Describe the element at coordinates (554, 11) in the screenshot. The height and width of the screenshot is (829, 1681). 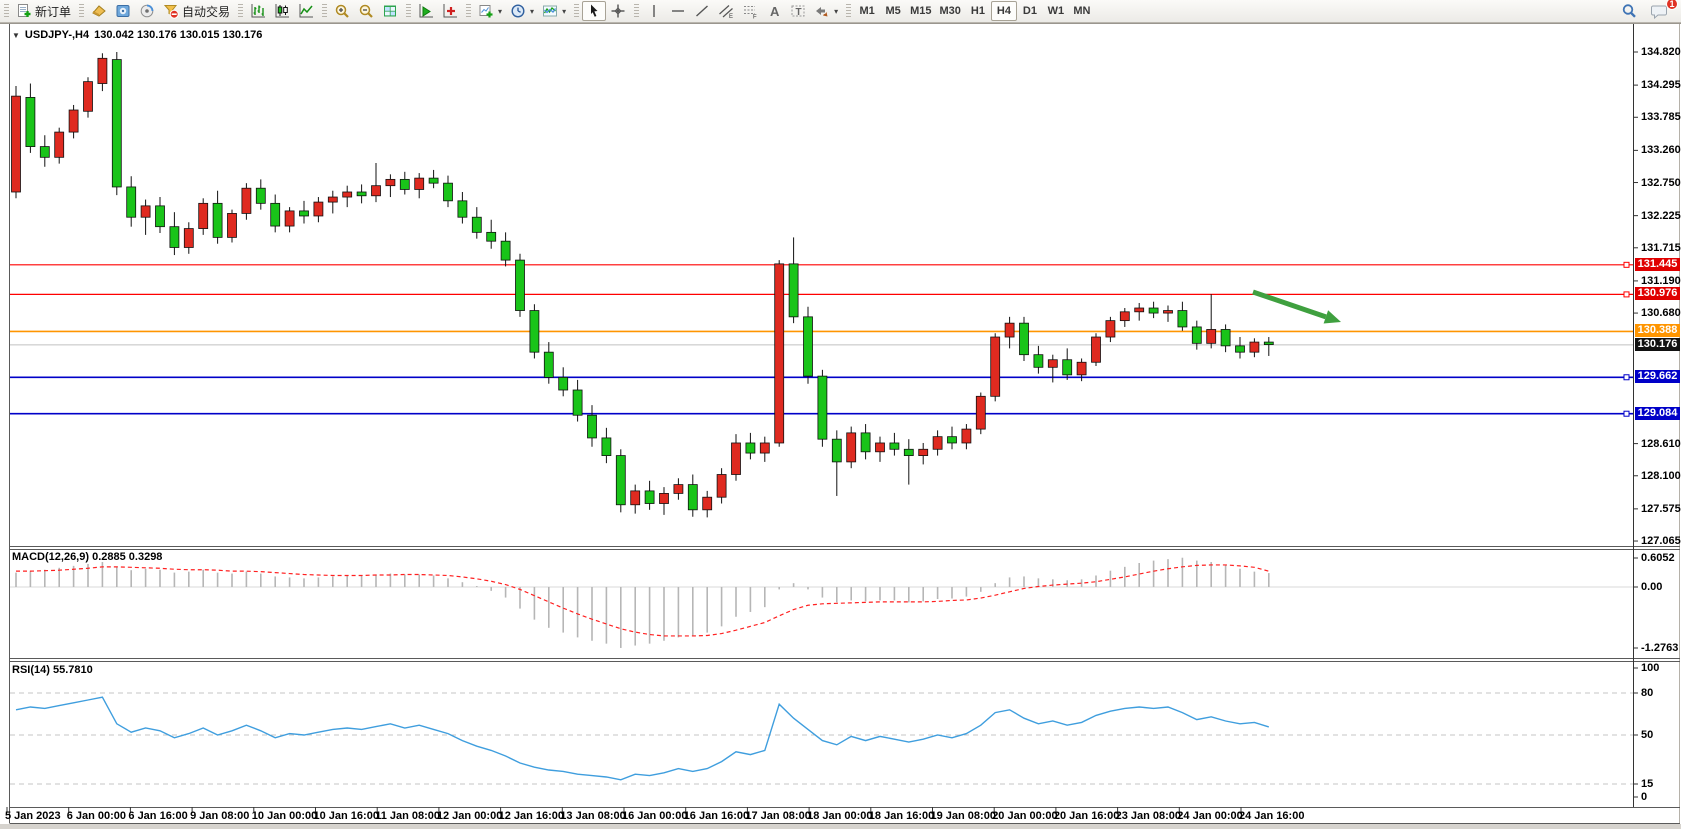
I see `chart-profile-button: ▾` at that location.